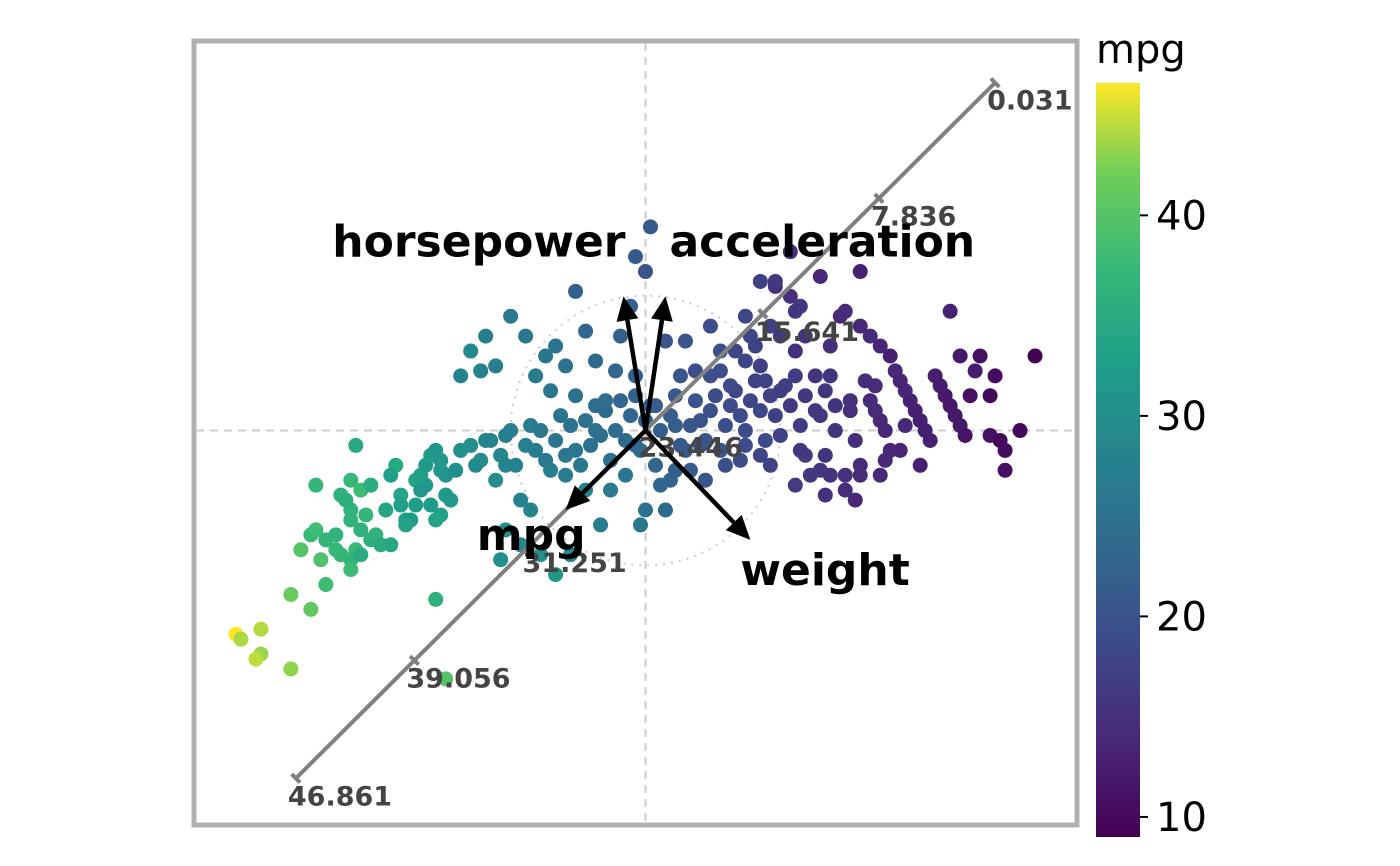 This screenshot has width=1400, height=866. I want to click on biplot-arrow-label: weight, so click(824, 570).